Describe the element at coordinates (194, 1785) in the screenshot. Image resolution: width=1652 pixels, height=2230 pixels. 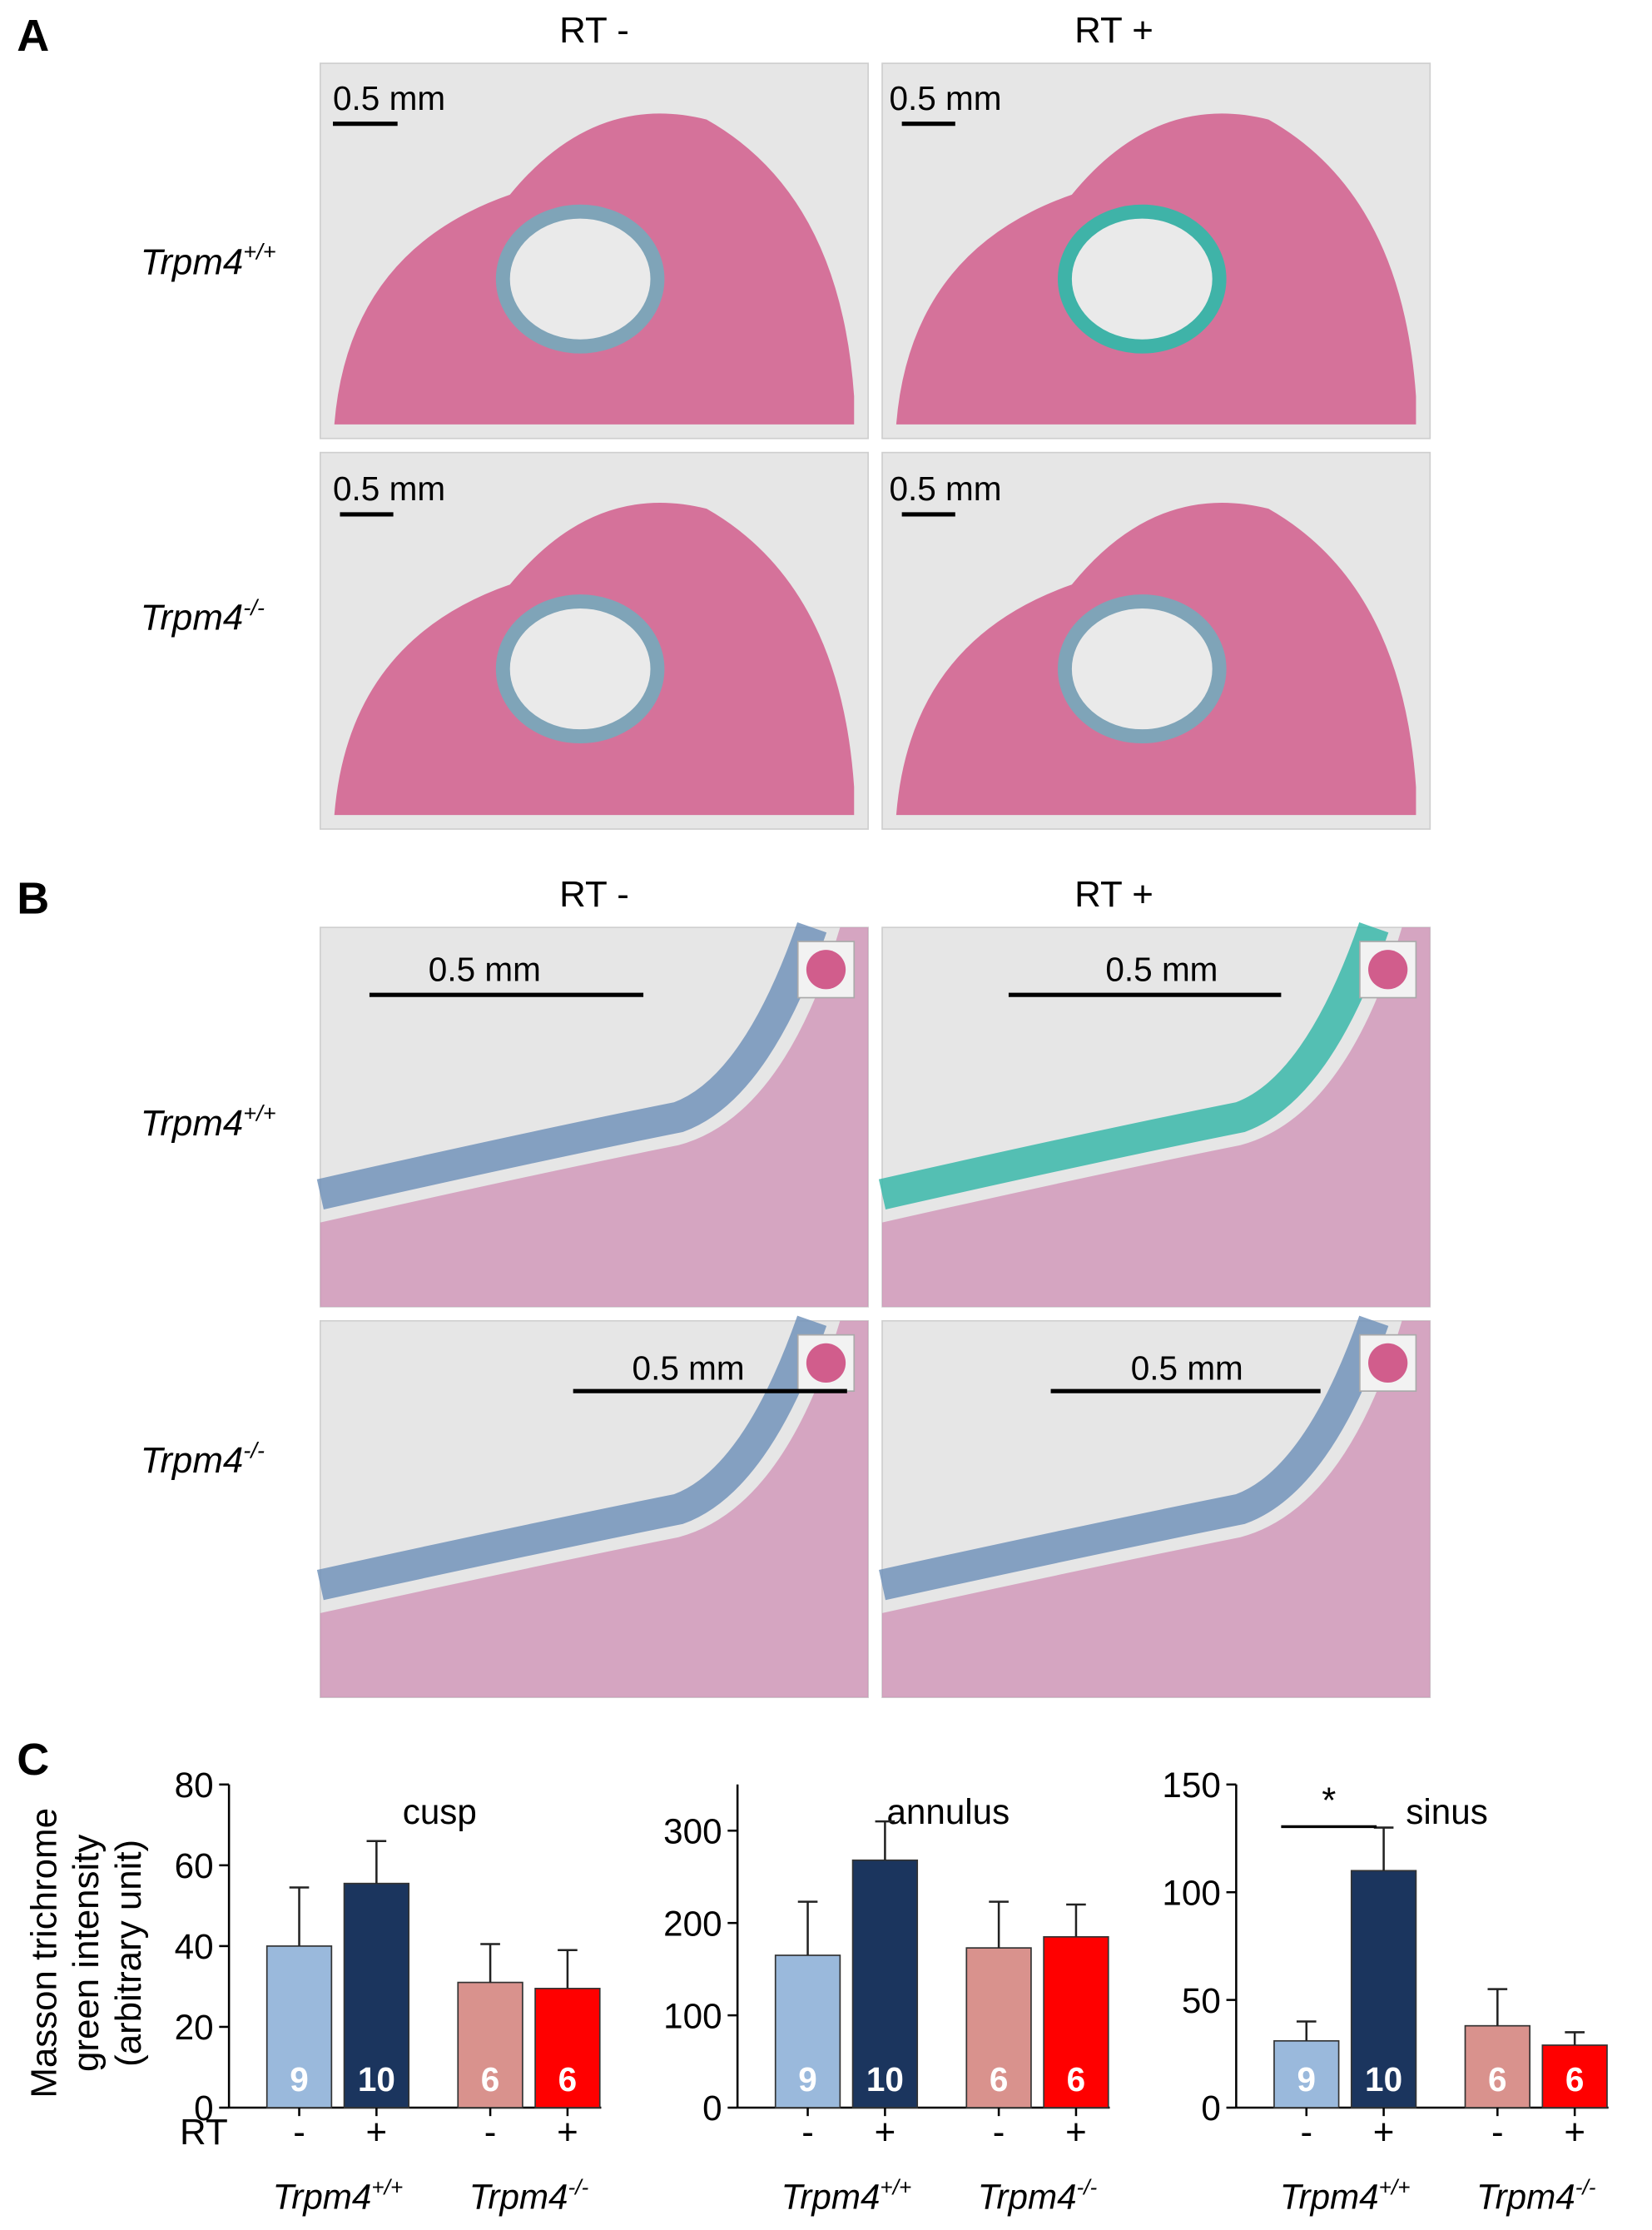
I see `y-tick-label: 80` at that location.